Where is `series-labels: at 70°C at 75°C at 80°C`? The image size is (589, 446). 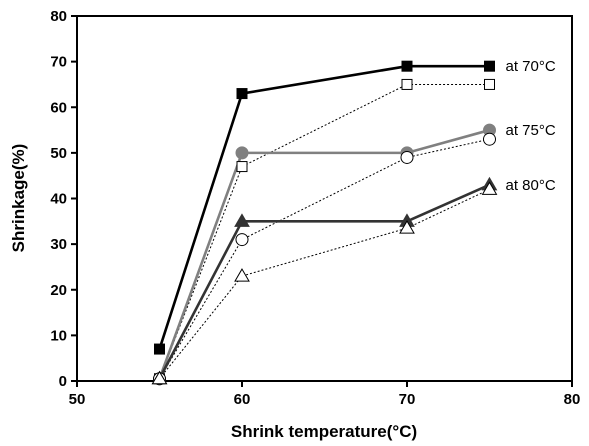
series-labels: at 70°C at 75°C at 80°C is located at coordinates (531, 126).